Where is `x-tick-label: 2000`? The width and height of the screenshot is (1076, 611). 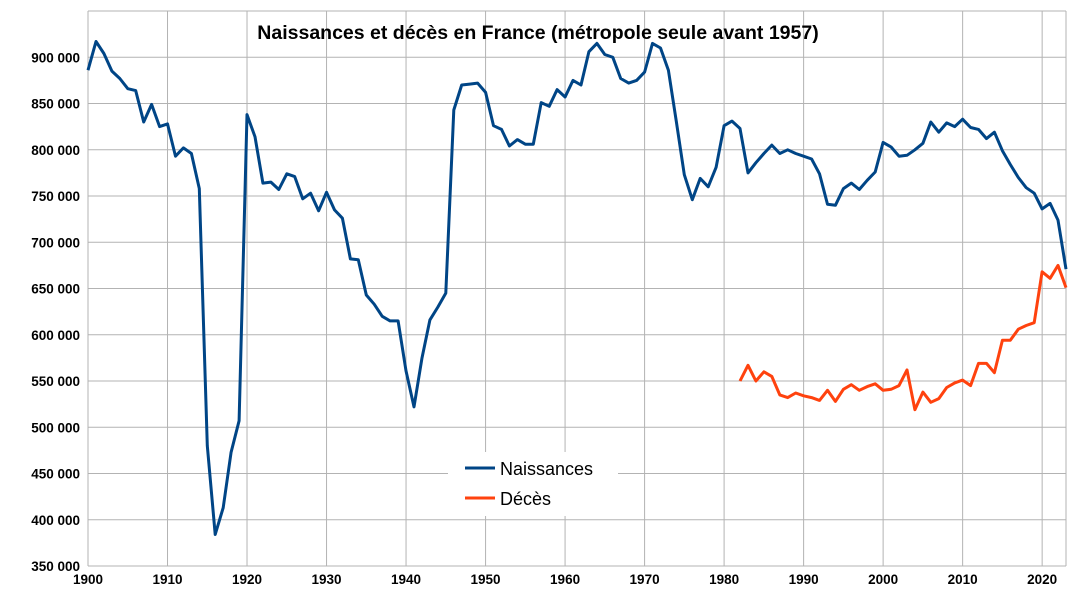
x-tick-label: 2000 is located at coordinates (883, 579).